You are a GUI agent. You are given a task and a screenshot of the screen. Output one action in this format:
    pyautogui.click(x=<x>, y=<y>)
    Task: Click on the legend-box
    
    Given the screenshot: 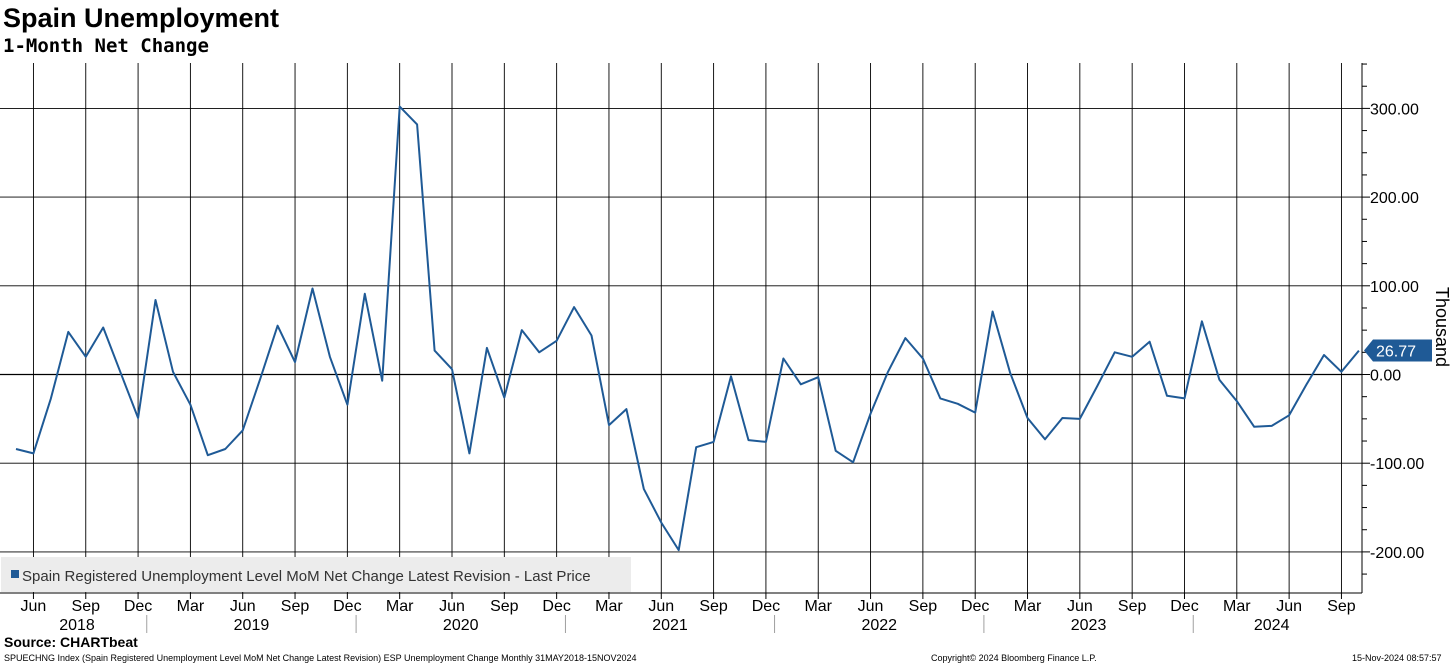 What is the action you would take?
    pyautogui.click(x=316, y=574)
    